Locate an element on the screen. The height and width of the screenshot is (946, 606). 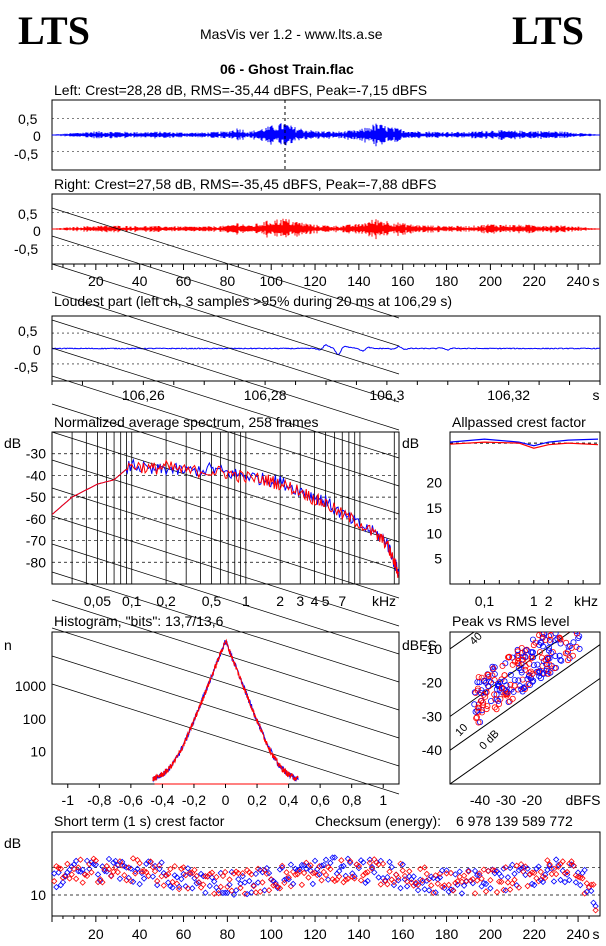
pvr-xunit: dBFS is located at coordinates (582, 800).